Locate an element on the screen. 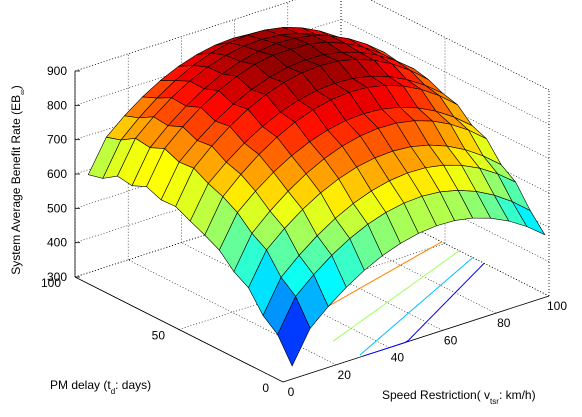  x-tick-label: 100 is located at coordinates (557, 306).